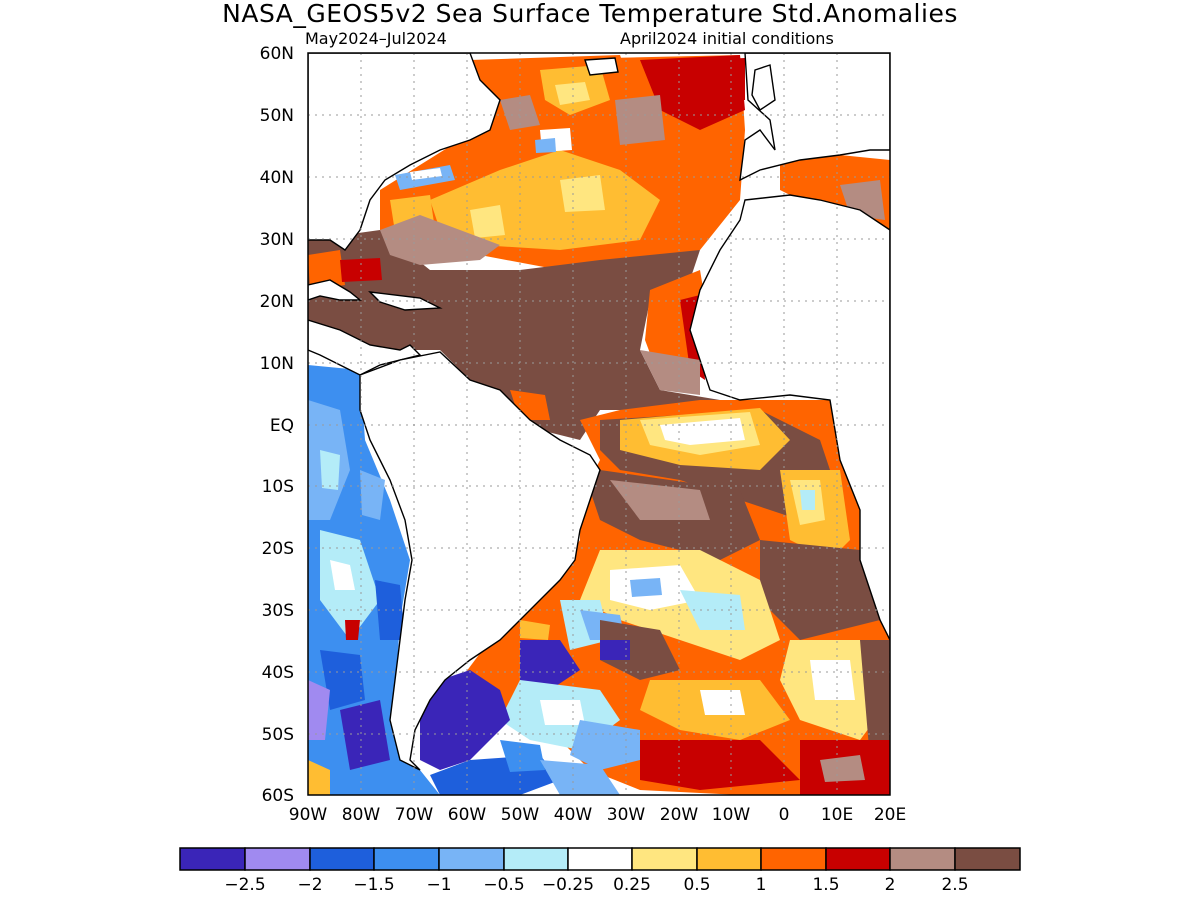  What do you see at coordinates (414, 815) in the screenshot?
I see `lon-label: 70W` at bounding box center [414, 815].